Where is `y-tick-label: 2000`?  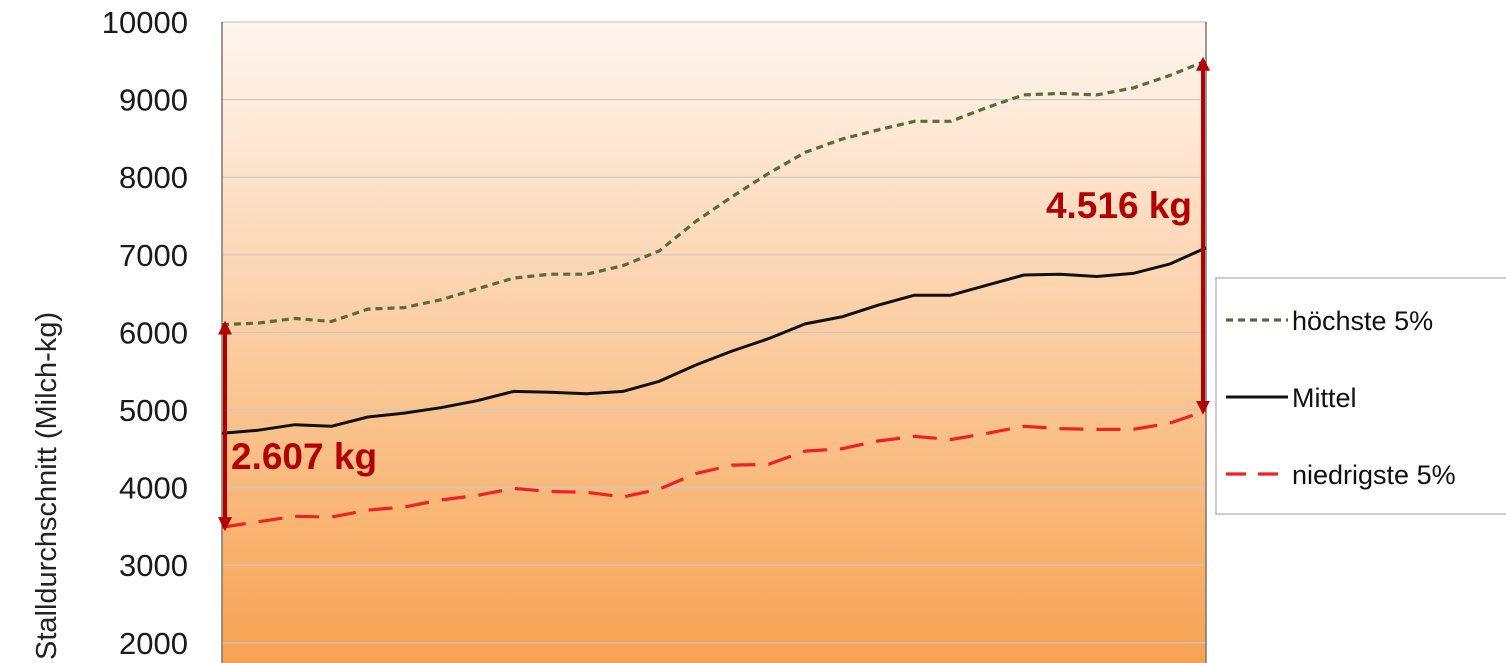
y-tick-label: 2000 is located at coordinates (153, 643).